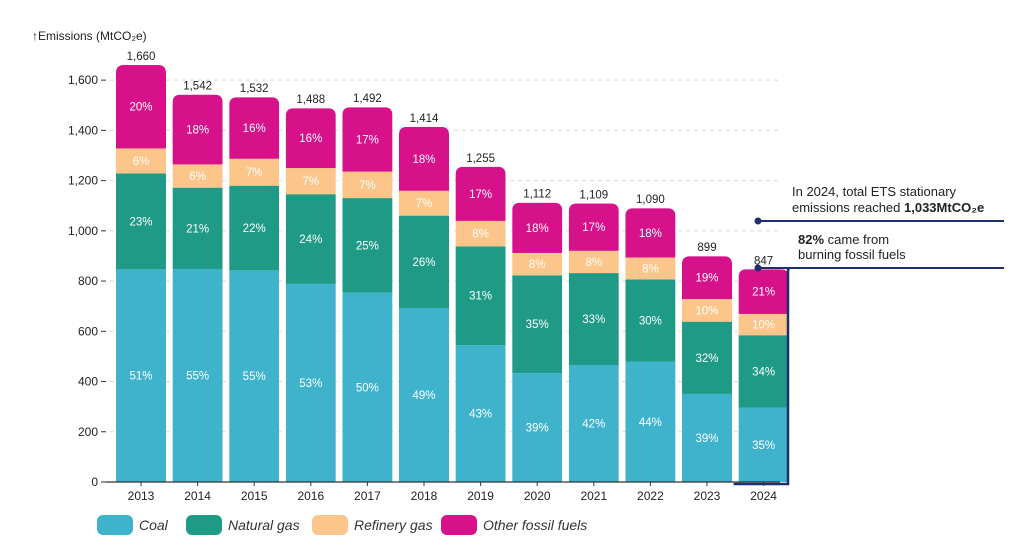 The image size is (1024, 554). What do you see at coordinates (763, 261) in the screenshot?
I see `bar-total-label: 847` at bounding box center [763, 261].